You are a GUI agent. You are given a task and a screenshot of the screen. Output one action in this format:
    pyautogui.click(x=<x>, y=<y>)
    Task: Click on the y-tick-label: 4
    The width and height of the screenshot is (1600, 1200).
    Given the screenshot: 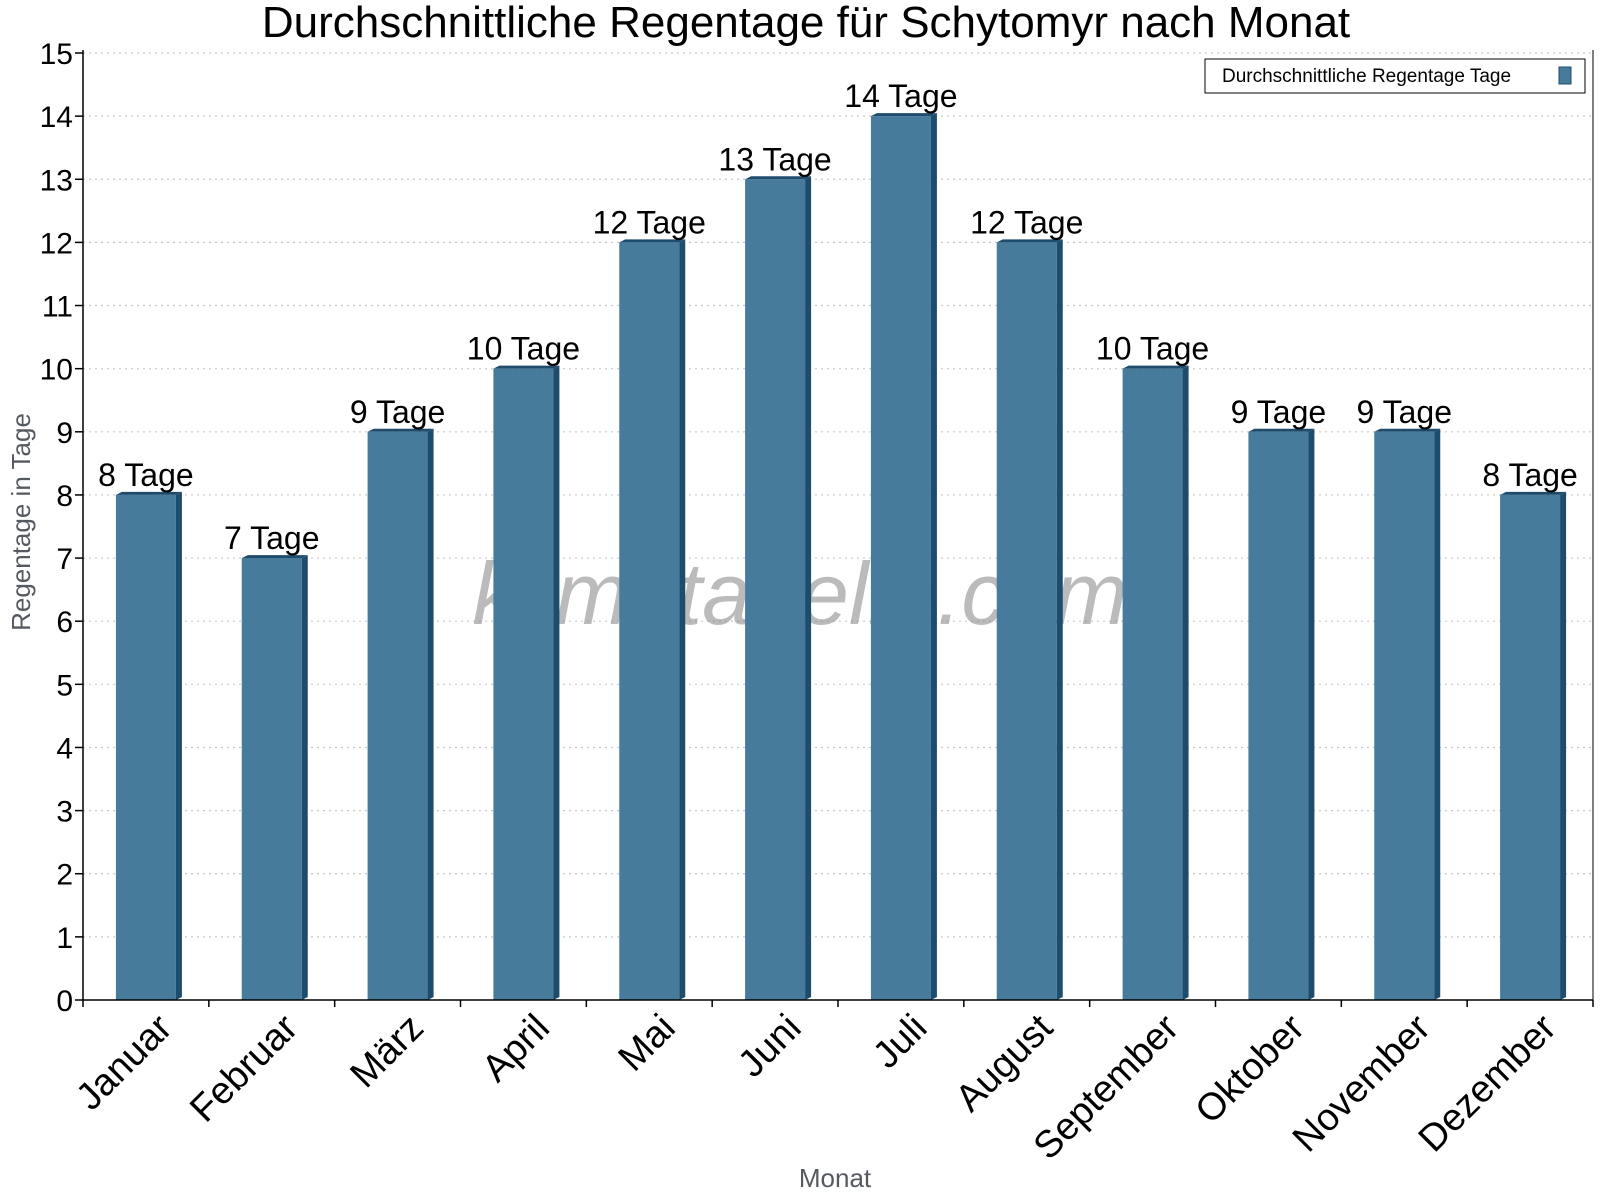 What is the action you would take?
    pyautogui.click(x=64, y=748)
    